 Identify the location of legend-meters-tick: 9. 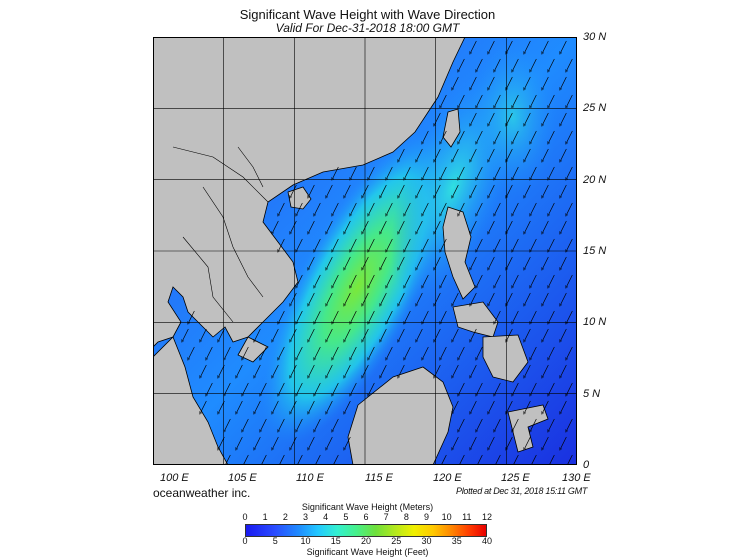
(426, 517).